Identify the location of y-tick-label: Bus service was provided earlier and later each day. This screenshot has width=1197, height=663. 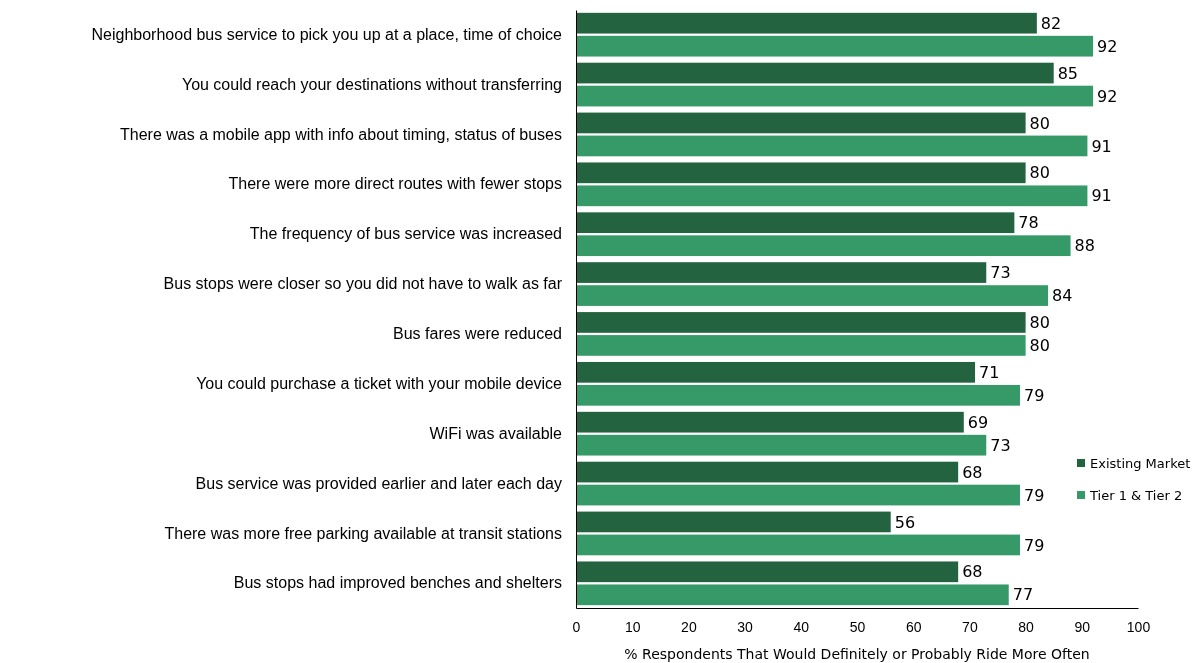
(378, 483).